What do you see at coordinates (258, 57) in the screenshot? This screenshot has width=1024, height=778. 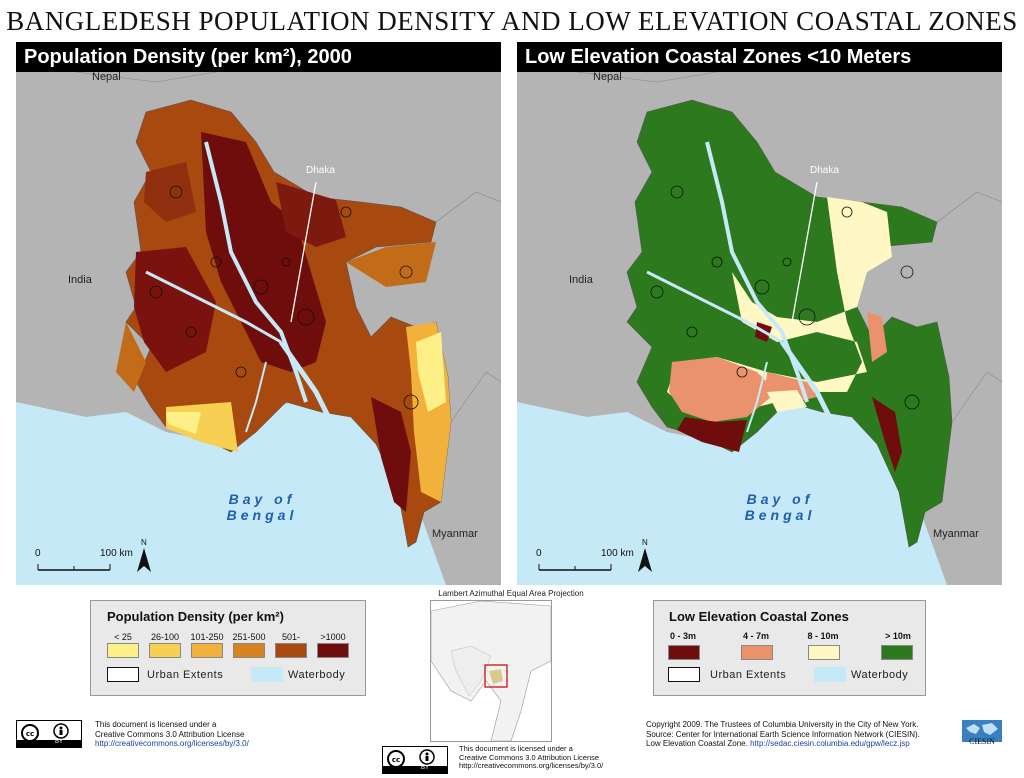 I see `left-map-header: Population Density (per km²), 2000` at bounding box center [258, 57].